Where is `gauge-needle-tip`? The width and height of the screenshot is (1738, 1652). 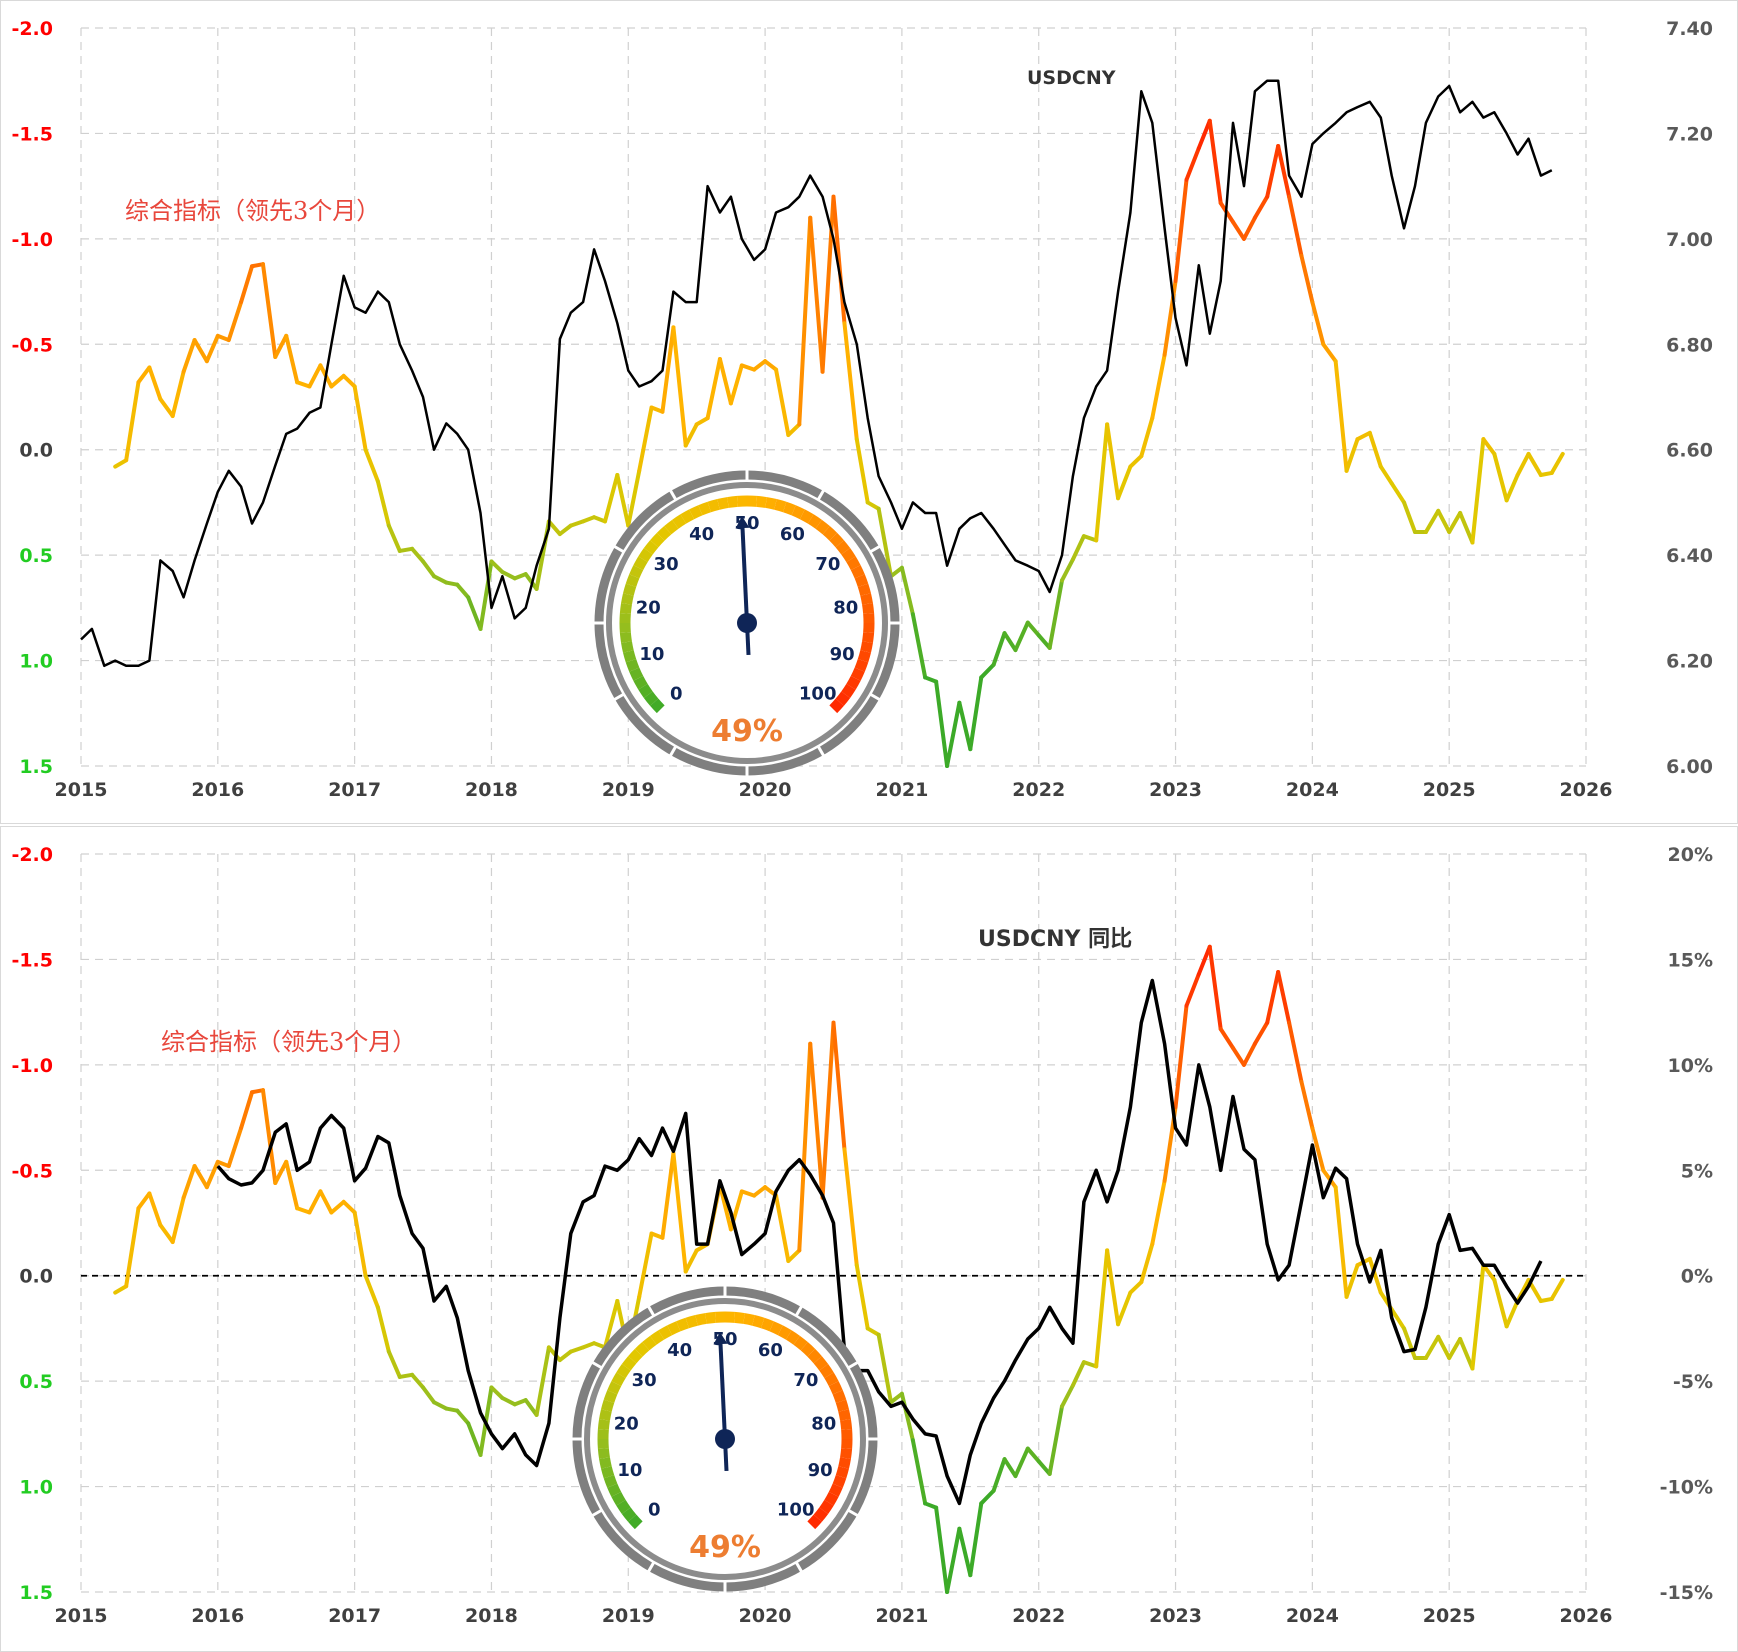
gauge-needle-tip is located at coordinates (742, 522).